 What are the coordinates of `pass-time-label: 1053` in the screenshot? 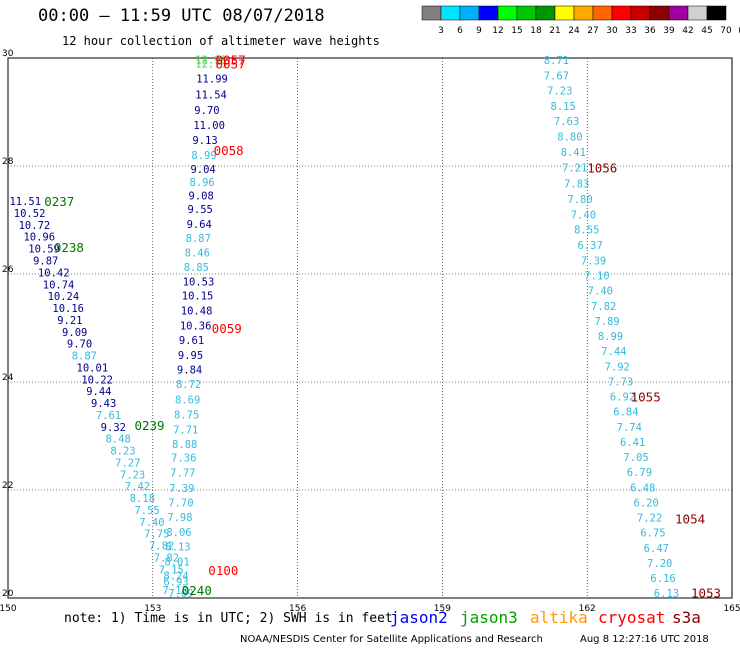 It's located at (706, 593).